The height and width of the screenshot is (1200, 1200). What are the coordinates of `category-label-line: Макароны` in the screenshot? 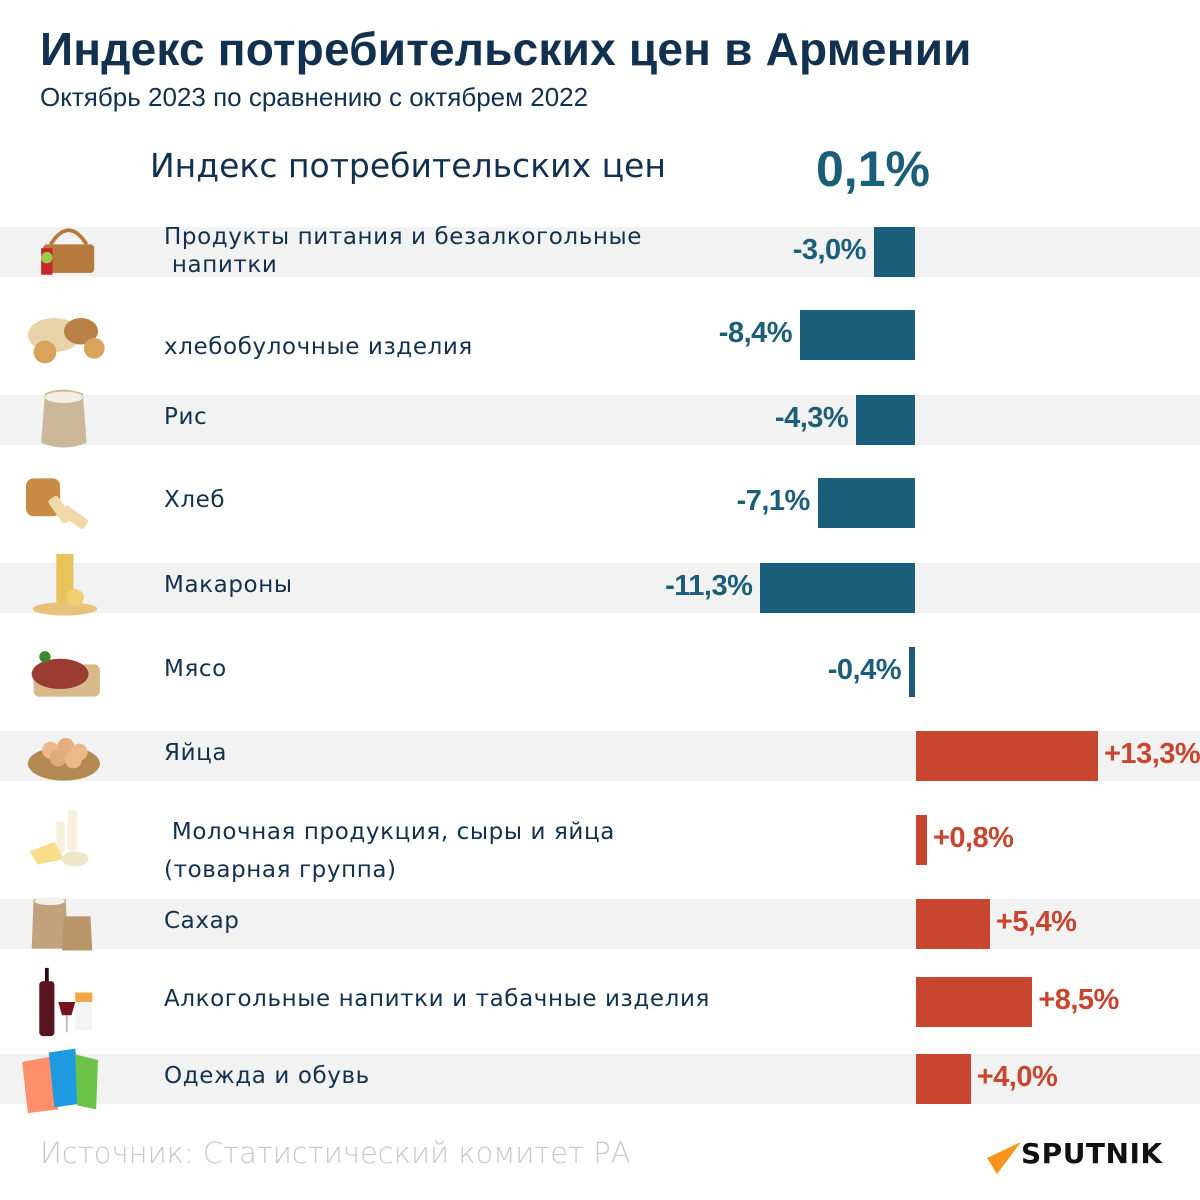 It's located at (228, 585).